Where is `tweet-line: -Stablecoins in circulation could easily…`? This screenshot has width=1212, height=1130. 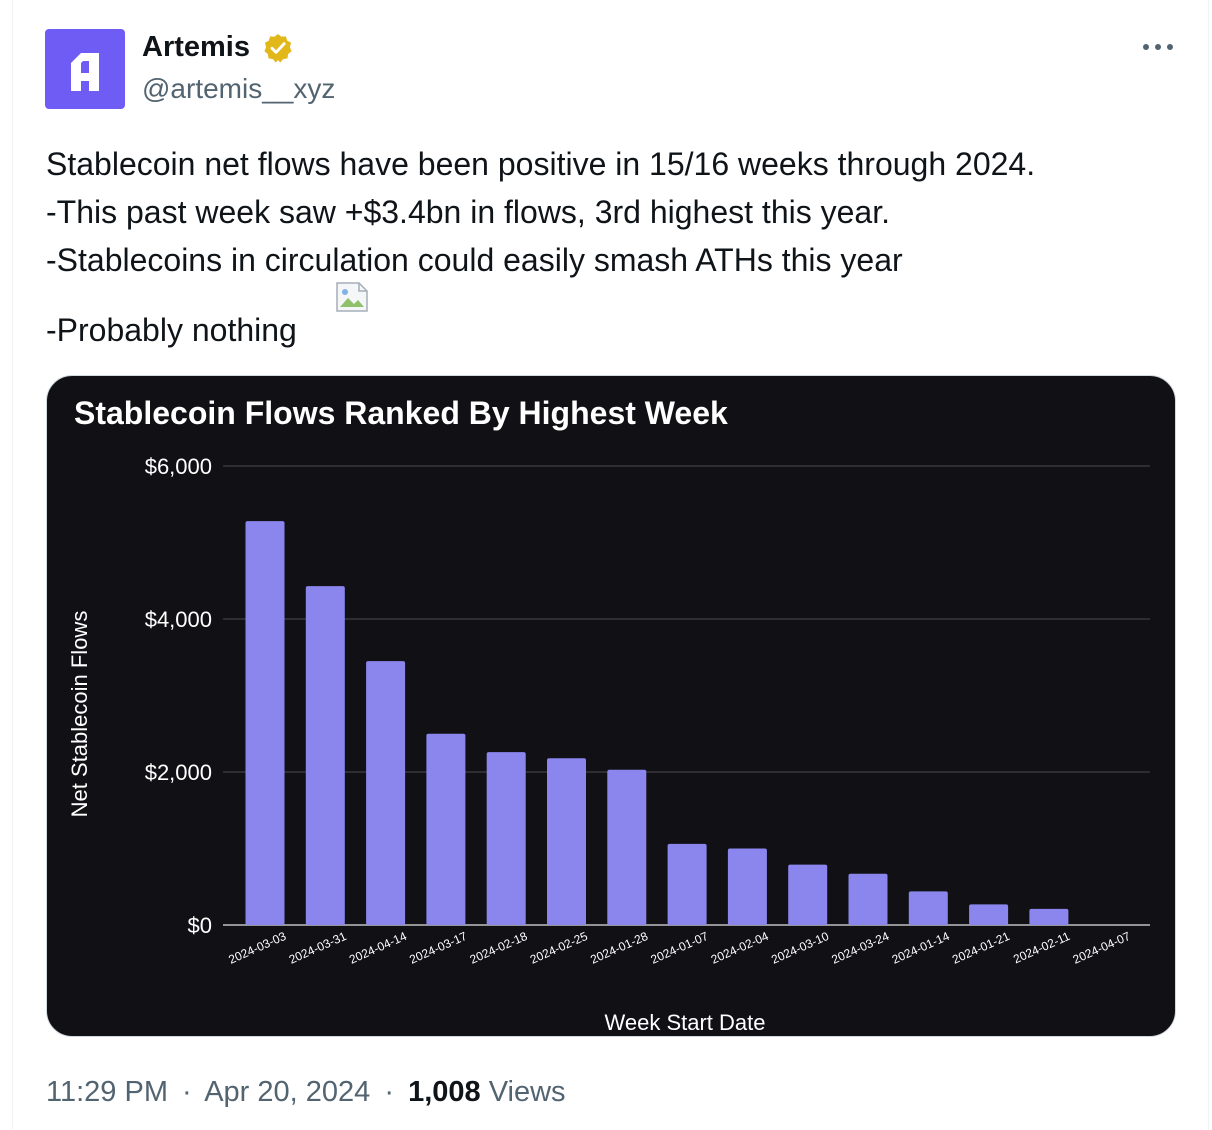
tweet-line: -Stablecoins in circulation could easily… is located at coordinates (474, 260).